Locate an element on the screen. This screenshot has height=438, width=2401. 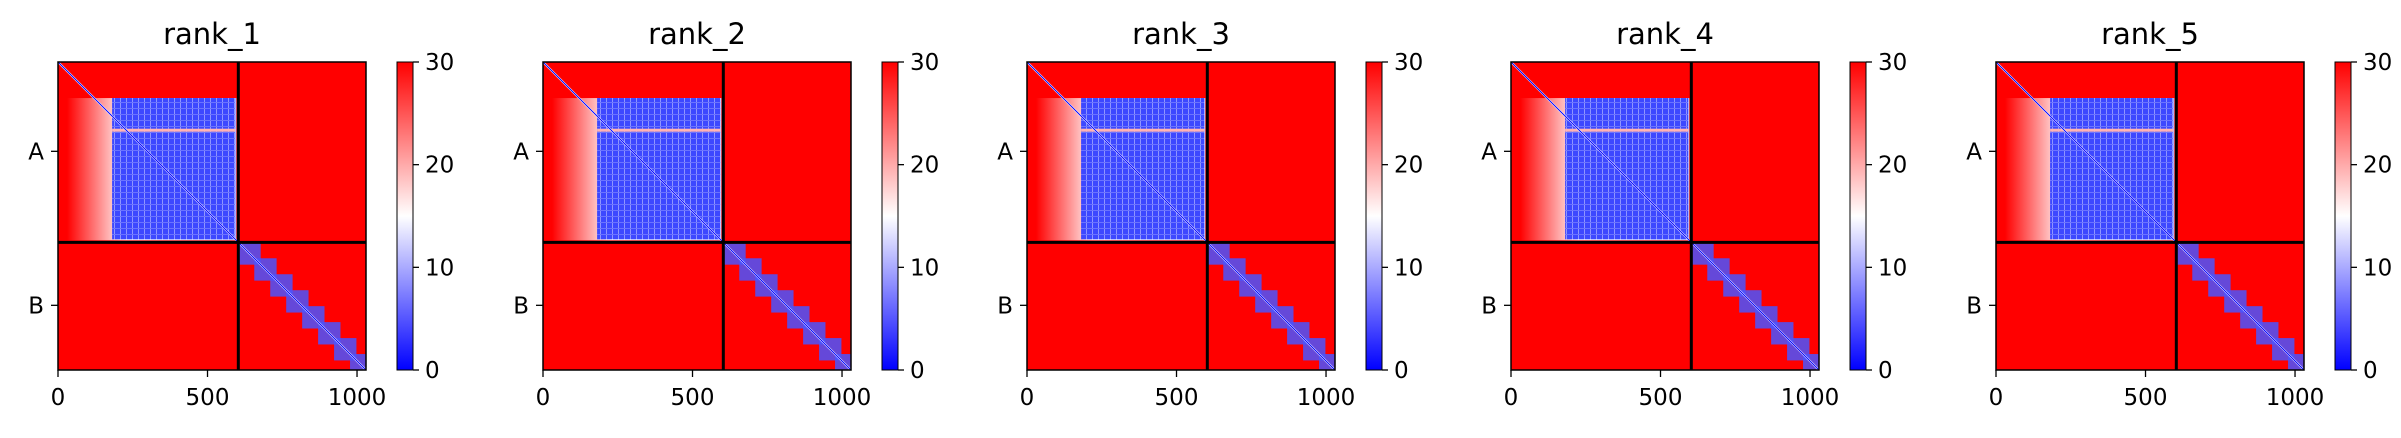
panel-title: rank_2 is located at coordinates (697, 34).